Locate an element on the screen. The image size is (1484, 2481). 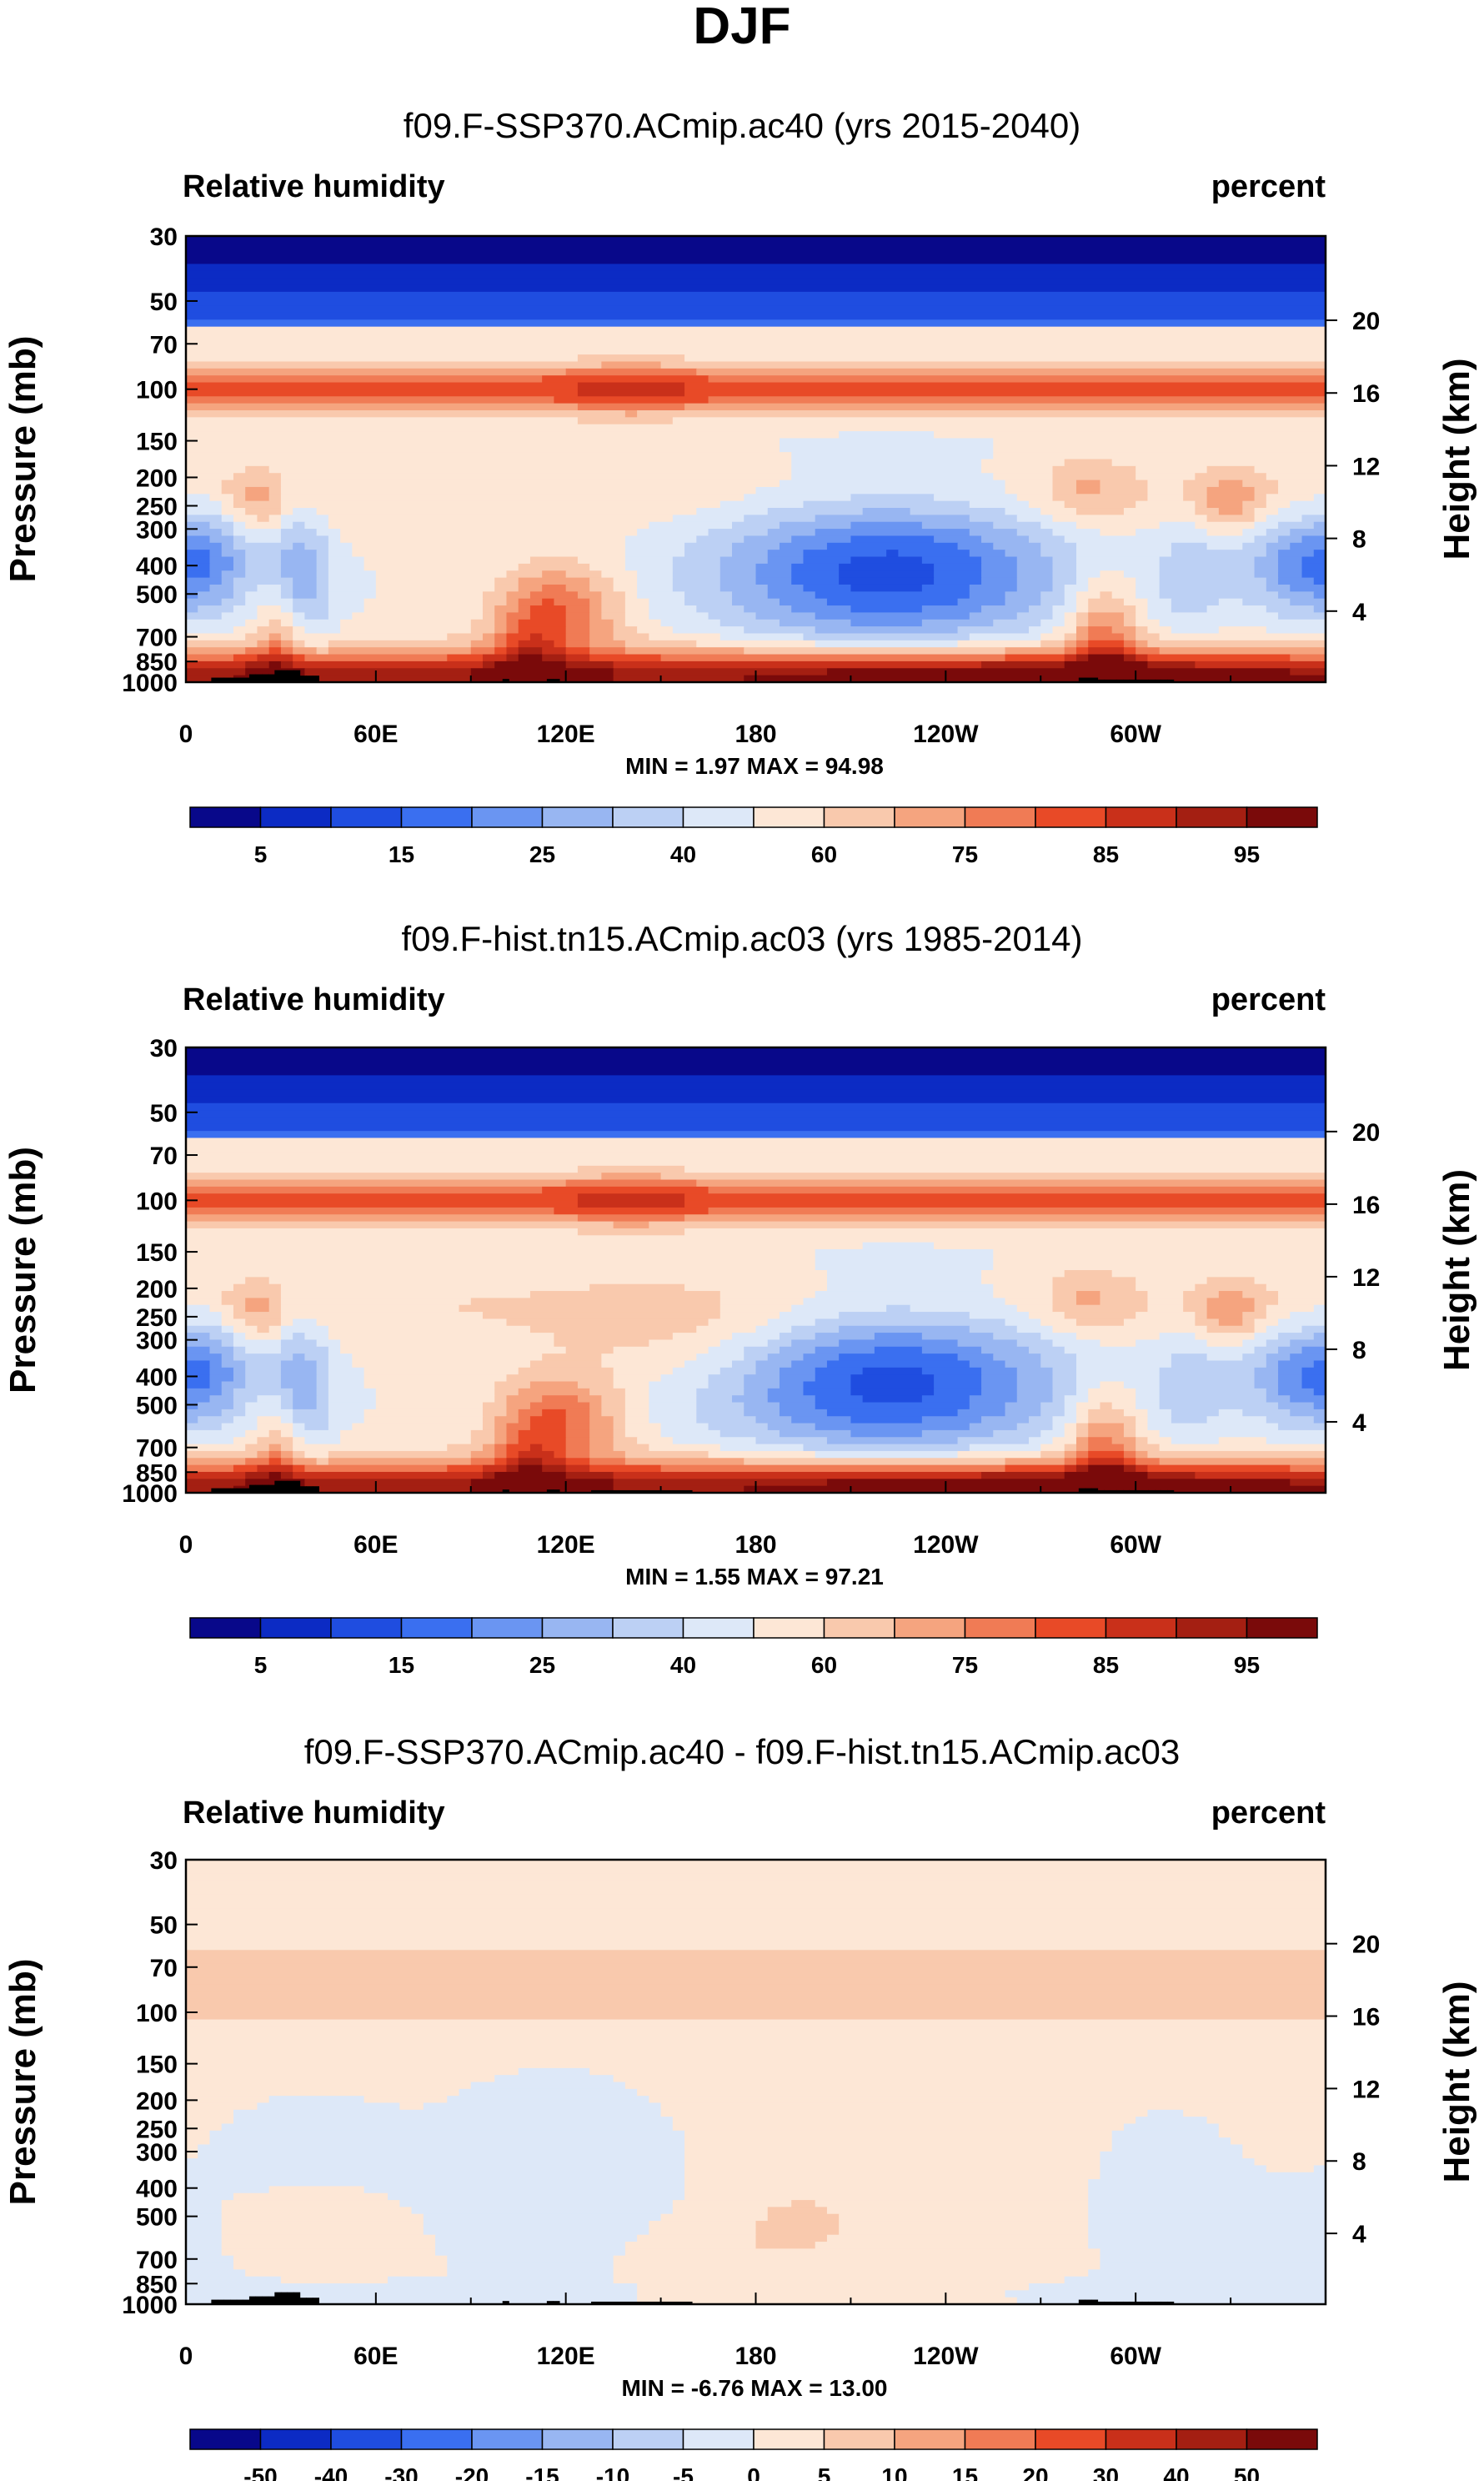
colorbar-swatch is located at coordinates (718, 1628).